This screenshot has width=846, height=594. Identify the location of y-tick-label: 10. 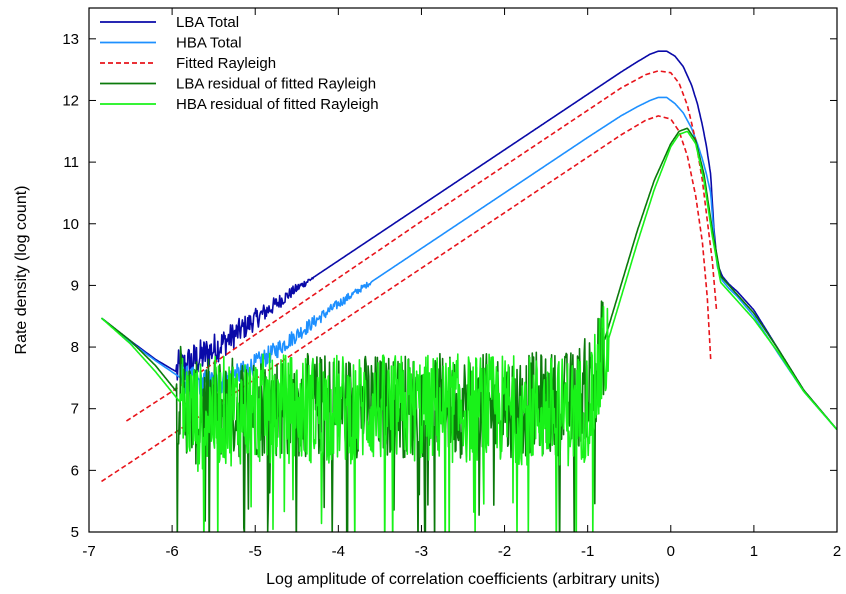
(70, 224).